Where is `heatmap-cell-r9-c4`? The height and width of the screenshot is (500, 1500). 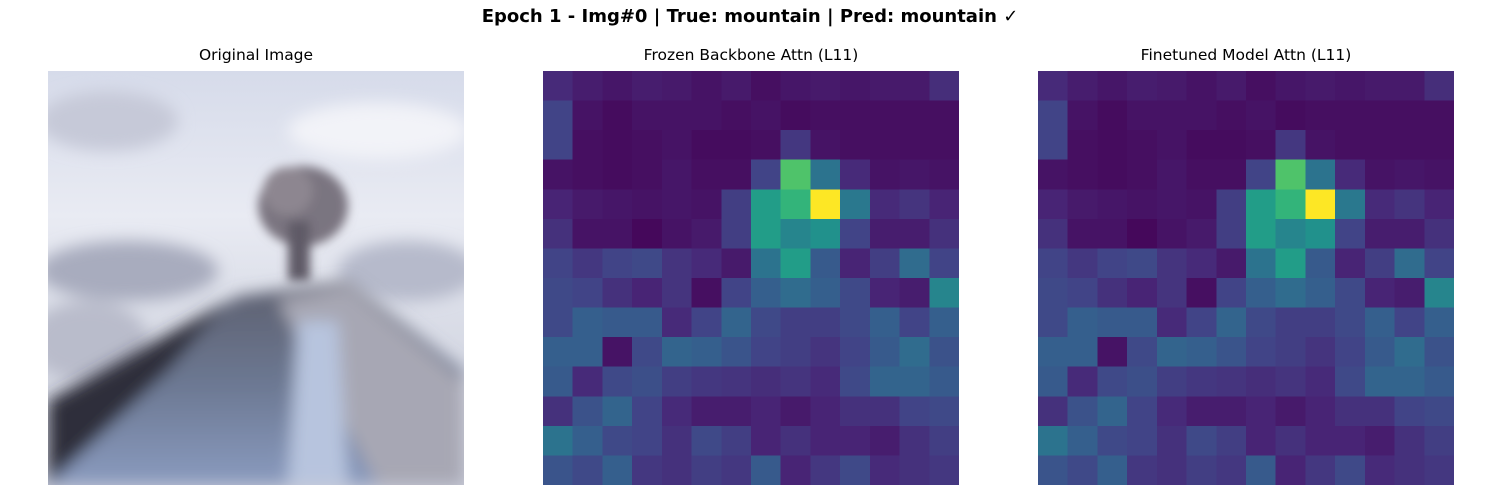 heatmap-cell-r9-c4 is located at coordinates (677, 352).